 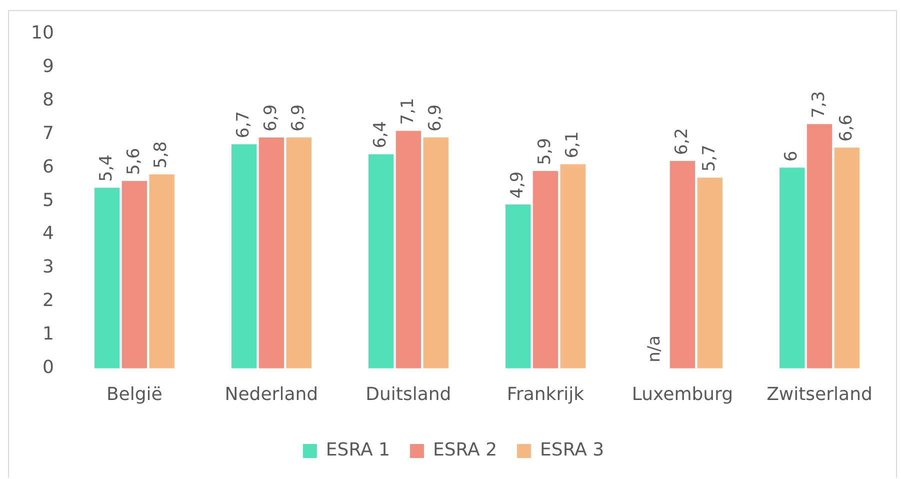 I want to click on y-tick-label: 7, so click(x=48, y=133).